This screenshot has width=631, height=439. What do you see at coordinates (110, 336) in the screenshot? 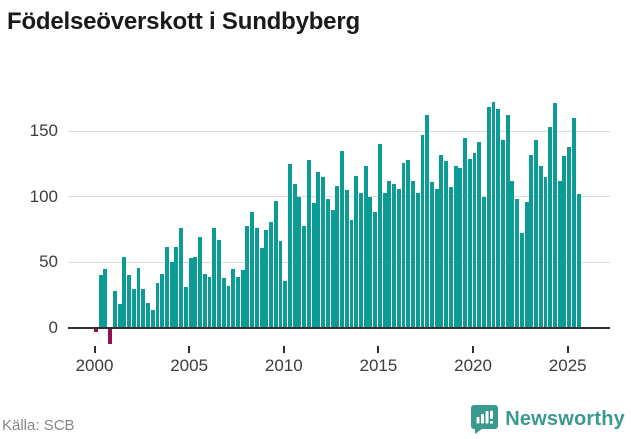
I see `bar-negative` at bounding box center [110, 336].